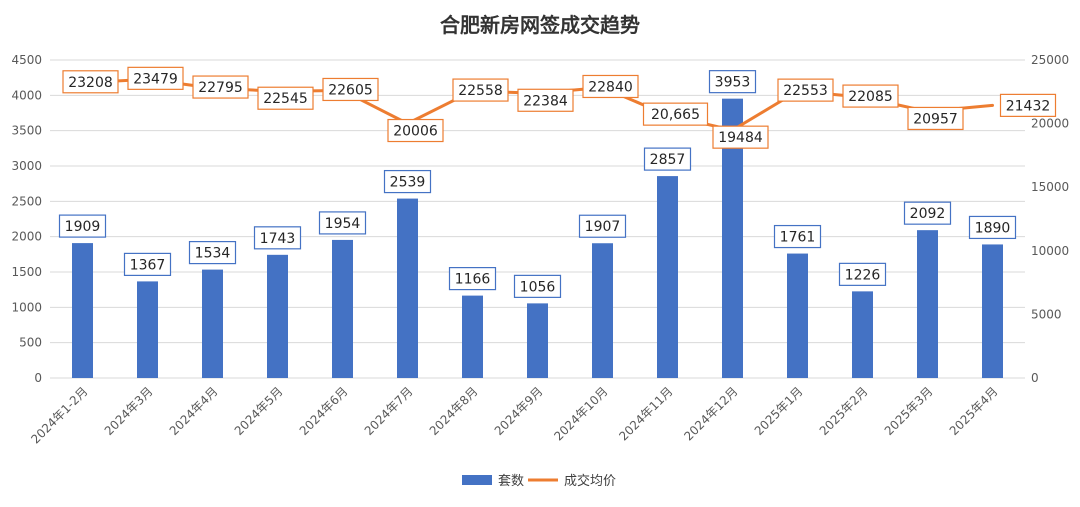 Image resolution: width=1080 pixels, height=507 pixels. I want to click on left-tick-label: 1500, so click(26, 272).